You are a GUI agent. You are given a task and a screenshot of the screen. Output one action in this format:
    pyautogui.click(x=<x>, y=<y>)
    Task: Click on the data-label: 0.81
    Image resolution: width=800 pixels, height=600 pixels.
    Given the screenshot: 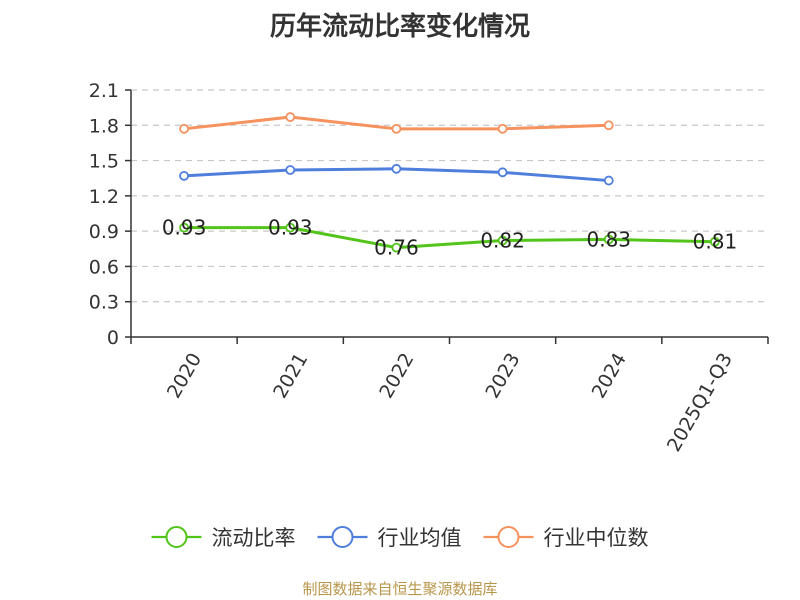 What is the action you would take?
    pyautogui.click(x=715, y=242)
    